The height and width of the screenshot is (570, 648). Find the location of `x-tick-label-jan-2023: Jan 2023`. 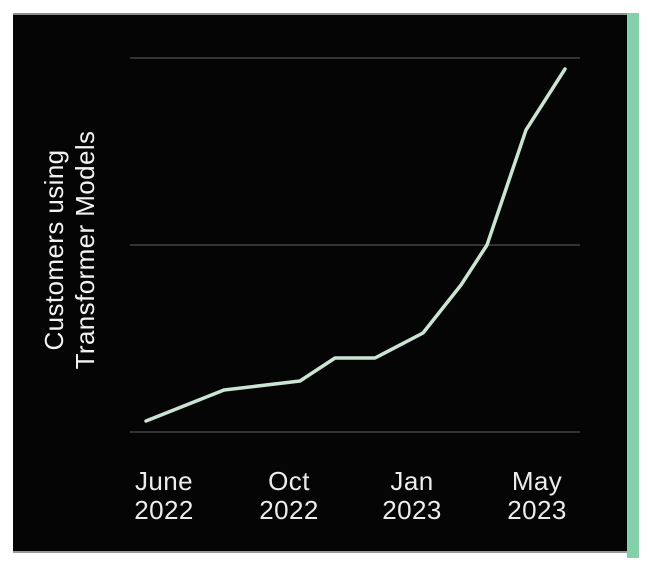

x-tick-label-jan-2023: Jan 2023 is located at coordinates (411, 496).